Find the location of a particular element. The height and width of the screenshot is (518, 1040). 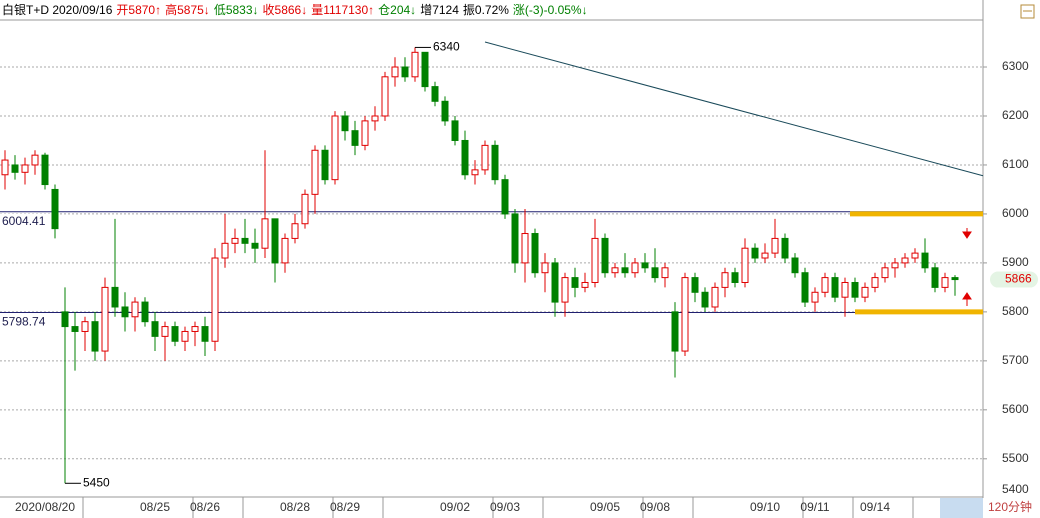

hline-label: 5798.74 is located at coordinates (24, 322).